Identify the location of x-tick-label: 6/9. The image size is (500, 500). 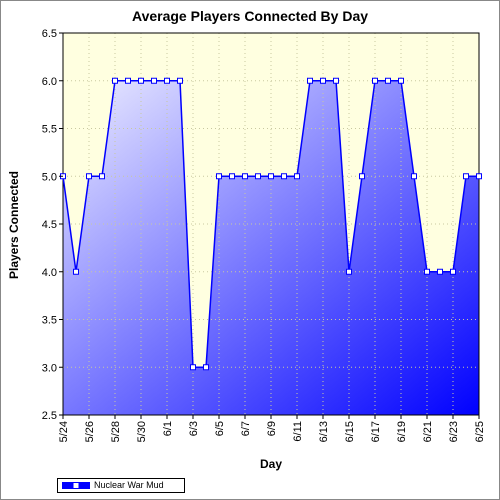
(272, 428).